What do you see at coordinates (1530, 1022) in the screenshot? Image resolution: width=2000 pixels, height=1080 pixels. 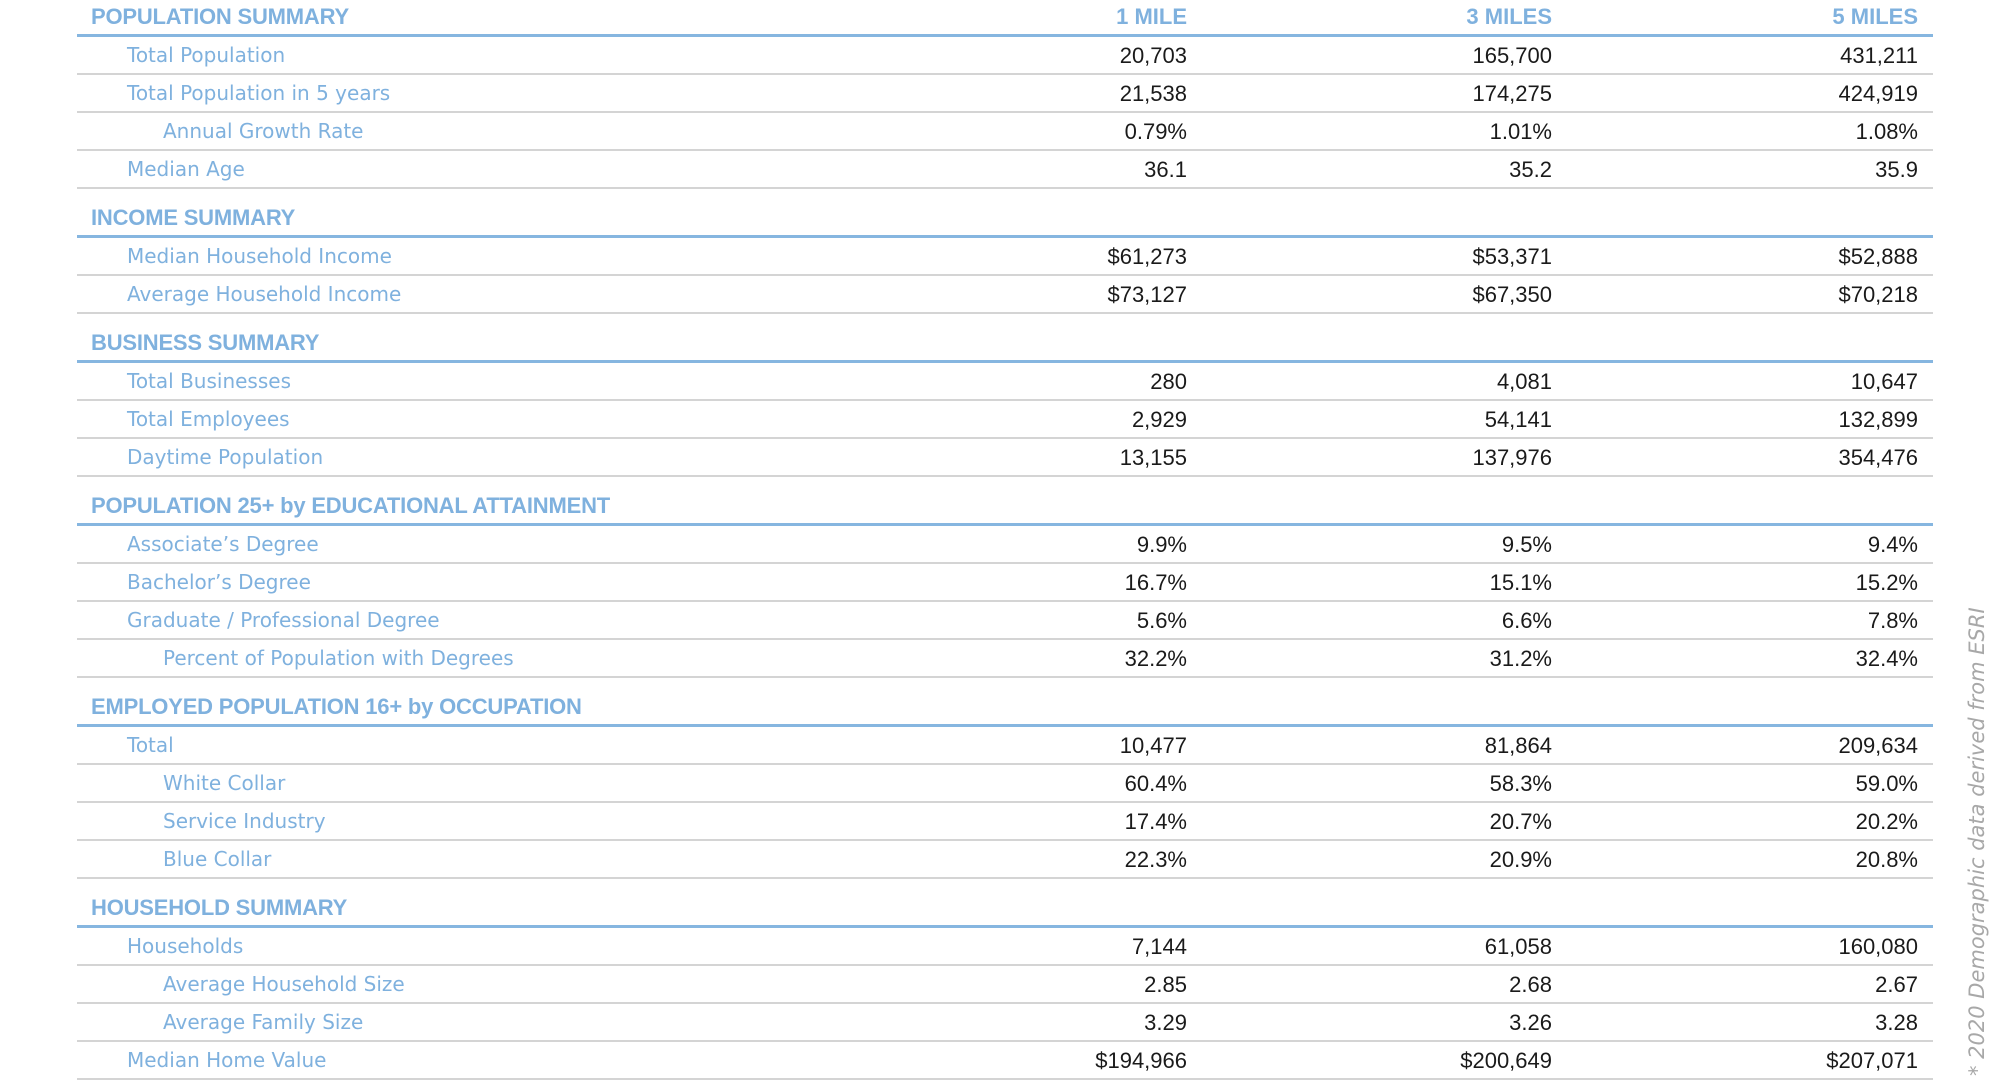 I see `row-value: 3.26` at bounding box center [1530, 1022].